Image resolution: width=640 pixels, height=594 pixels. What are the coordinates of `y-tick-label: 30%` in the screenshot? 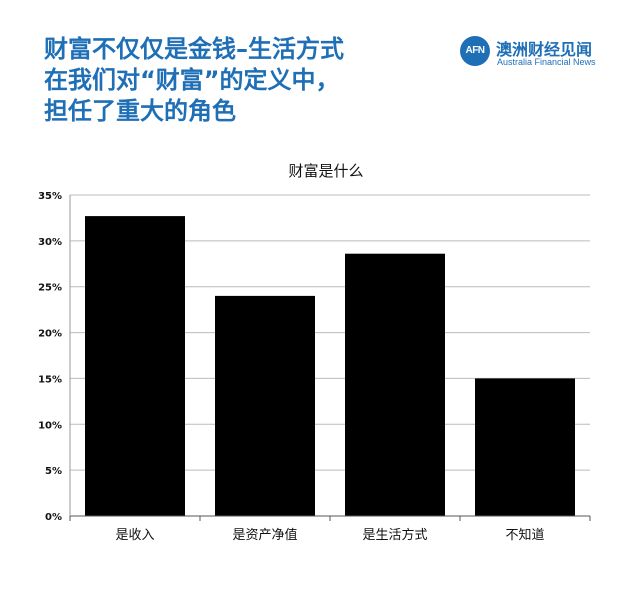 It's located at (50, 242).